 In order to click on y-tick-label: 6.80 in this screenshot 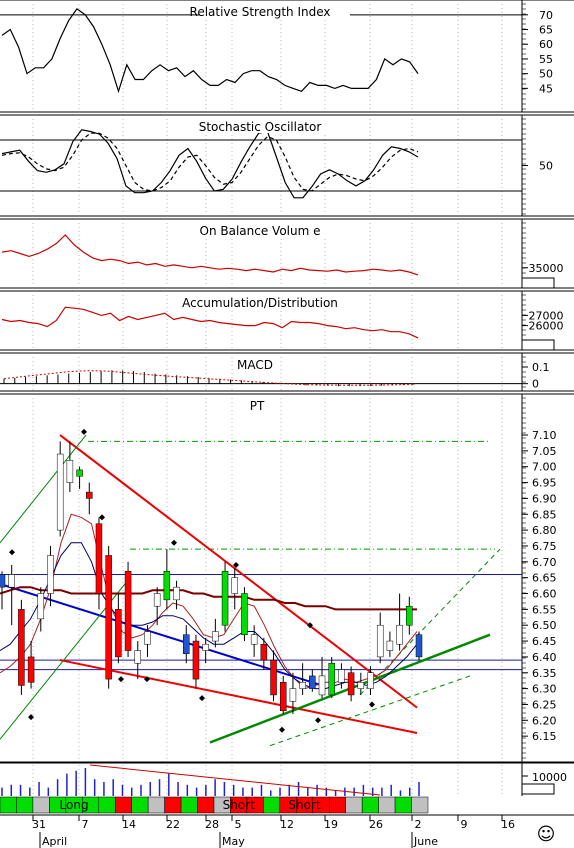, I will do `click(544, 530)`.